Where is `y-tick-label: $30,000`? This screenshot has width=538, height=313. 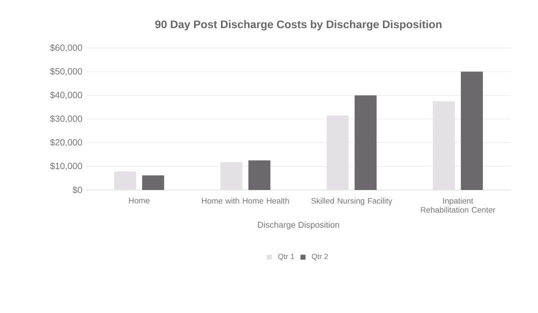 y-tick-label: $30,000 is located at coordinates (66, 119).